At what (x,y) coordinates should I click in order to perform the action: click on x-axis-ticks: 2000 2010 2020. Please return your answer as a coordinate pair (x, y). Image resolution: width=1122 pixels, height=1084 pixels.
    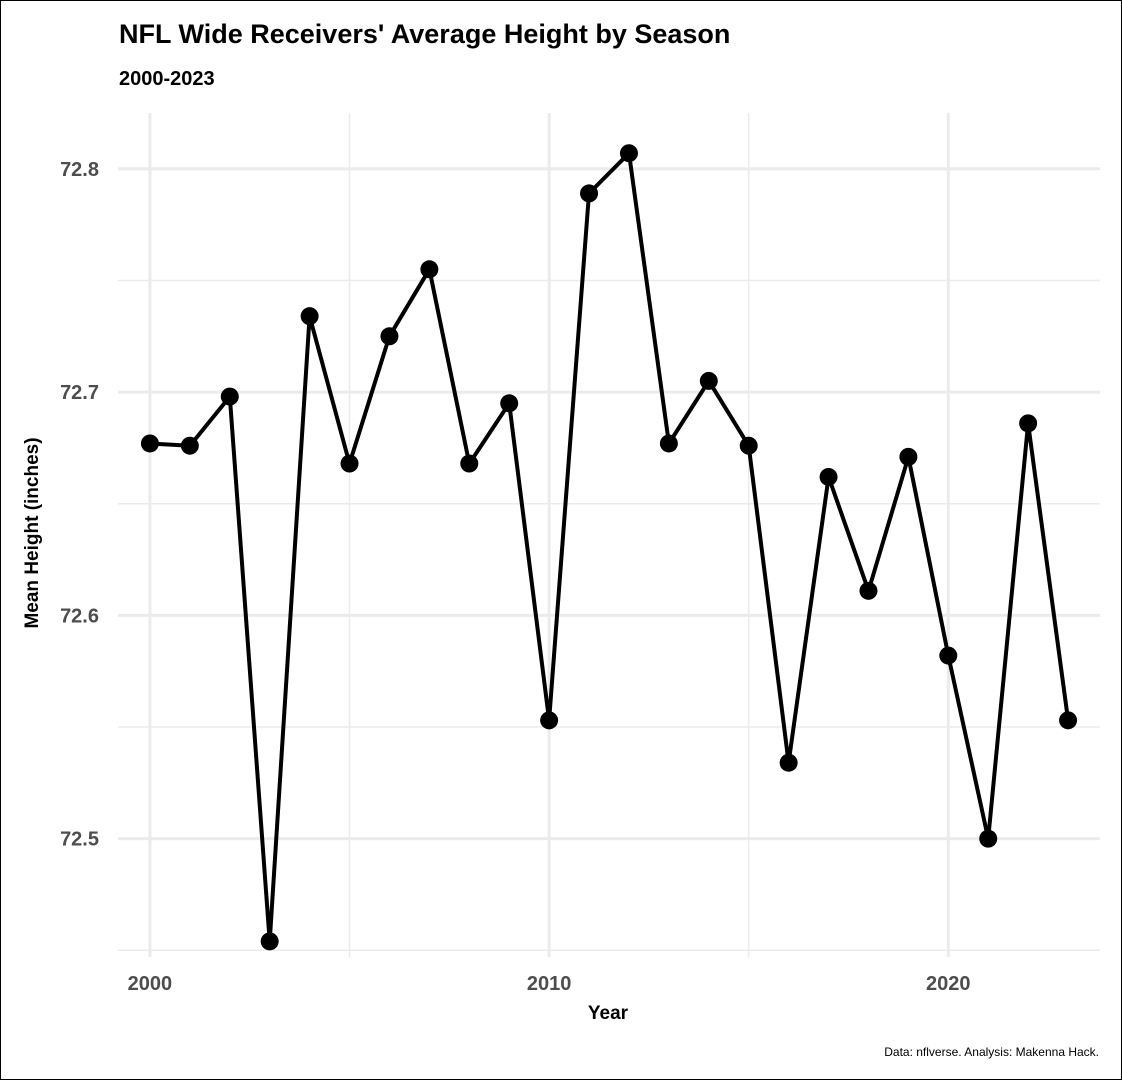
    Looking at the image, I should click on (549, 984).